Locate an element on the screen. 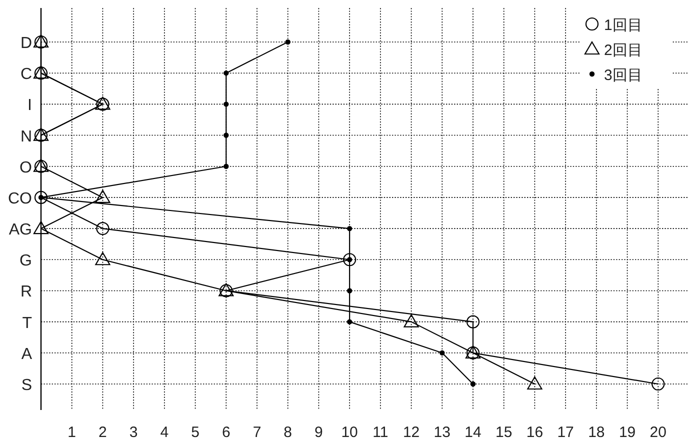 The width and height of the screenshot is (689, 440). x-tick-label: 20 is located at coordinates (658, 432).